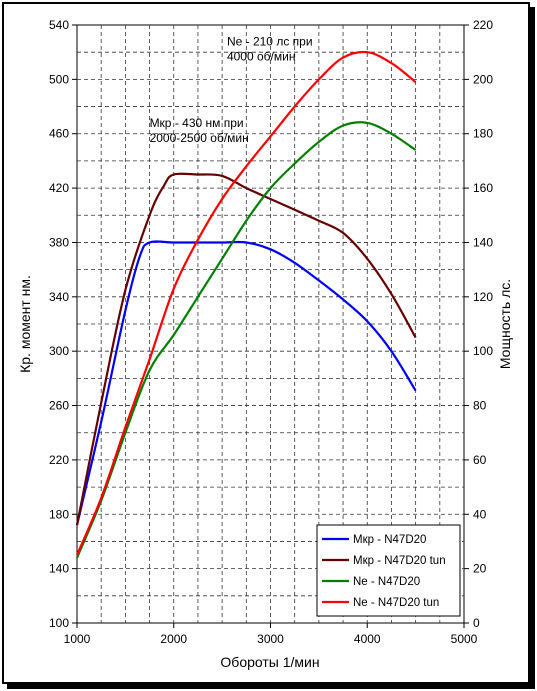  Describe the element at coordinates (389, 540) in the screenshot. I see `legend-label-1: Мкр - N47D20` at that location.